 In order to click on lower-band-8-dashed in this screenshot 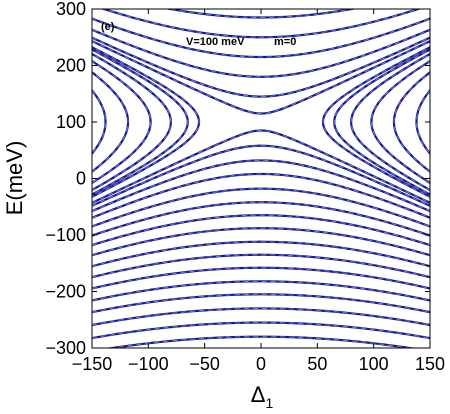, I will do `click(261, 241)`.